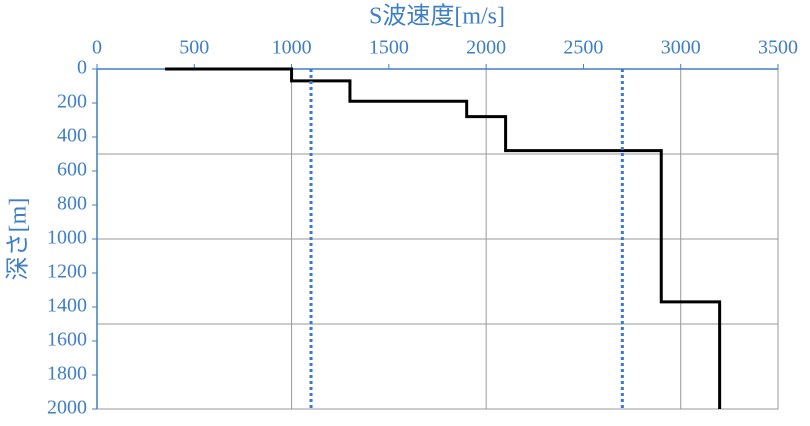  What do you see at coordinates (67, 272) in the screenshot?
I see `y-tick-label: 1200` at bounding box center [67, 272].